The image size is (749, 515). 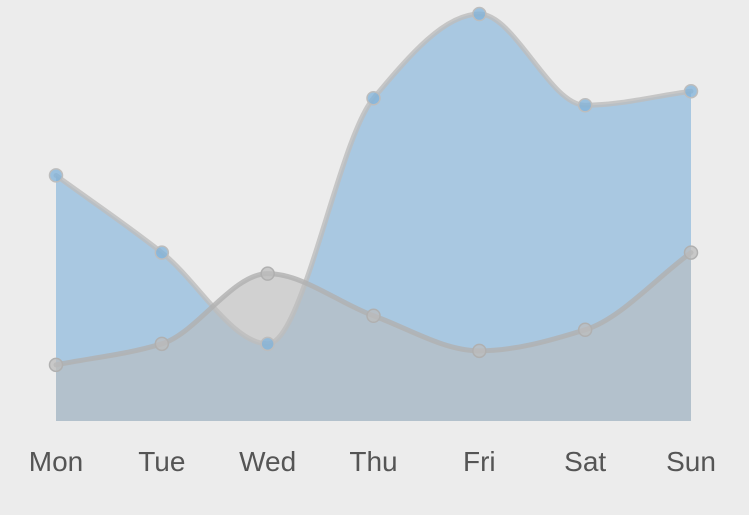 I want to click on series-2-point-sat, so click(x=585, y=330).